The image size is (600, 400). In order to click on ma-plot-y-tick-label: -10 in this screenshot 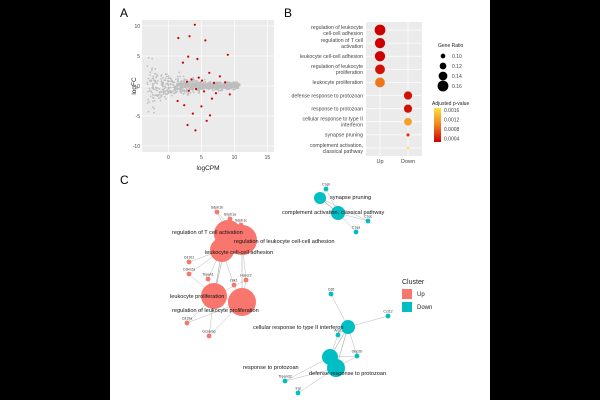, I will do `click(136, 147)`.